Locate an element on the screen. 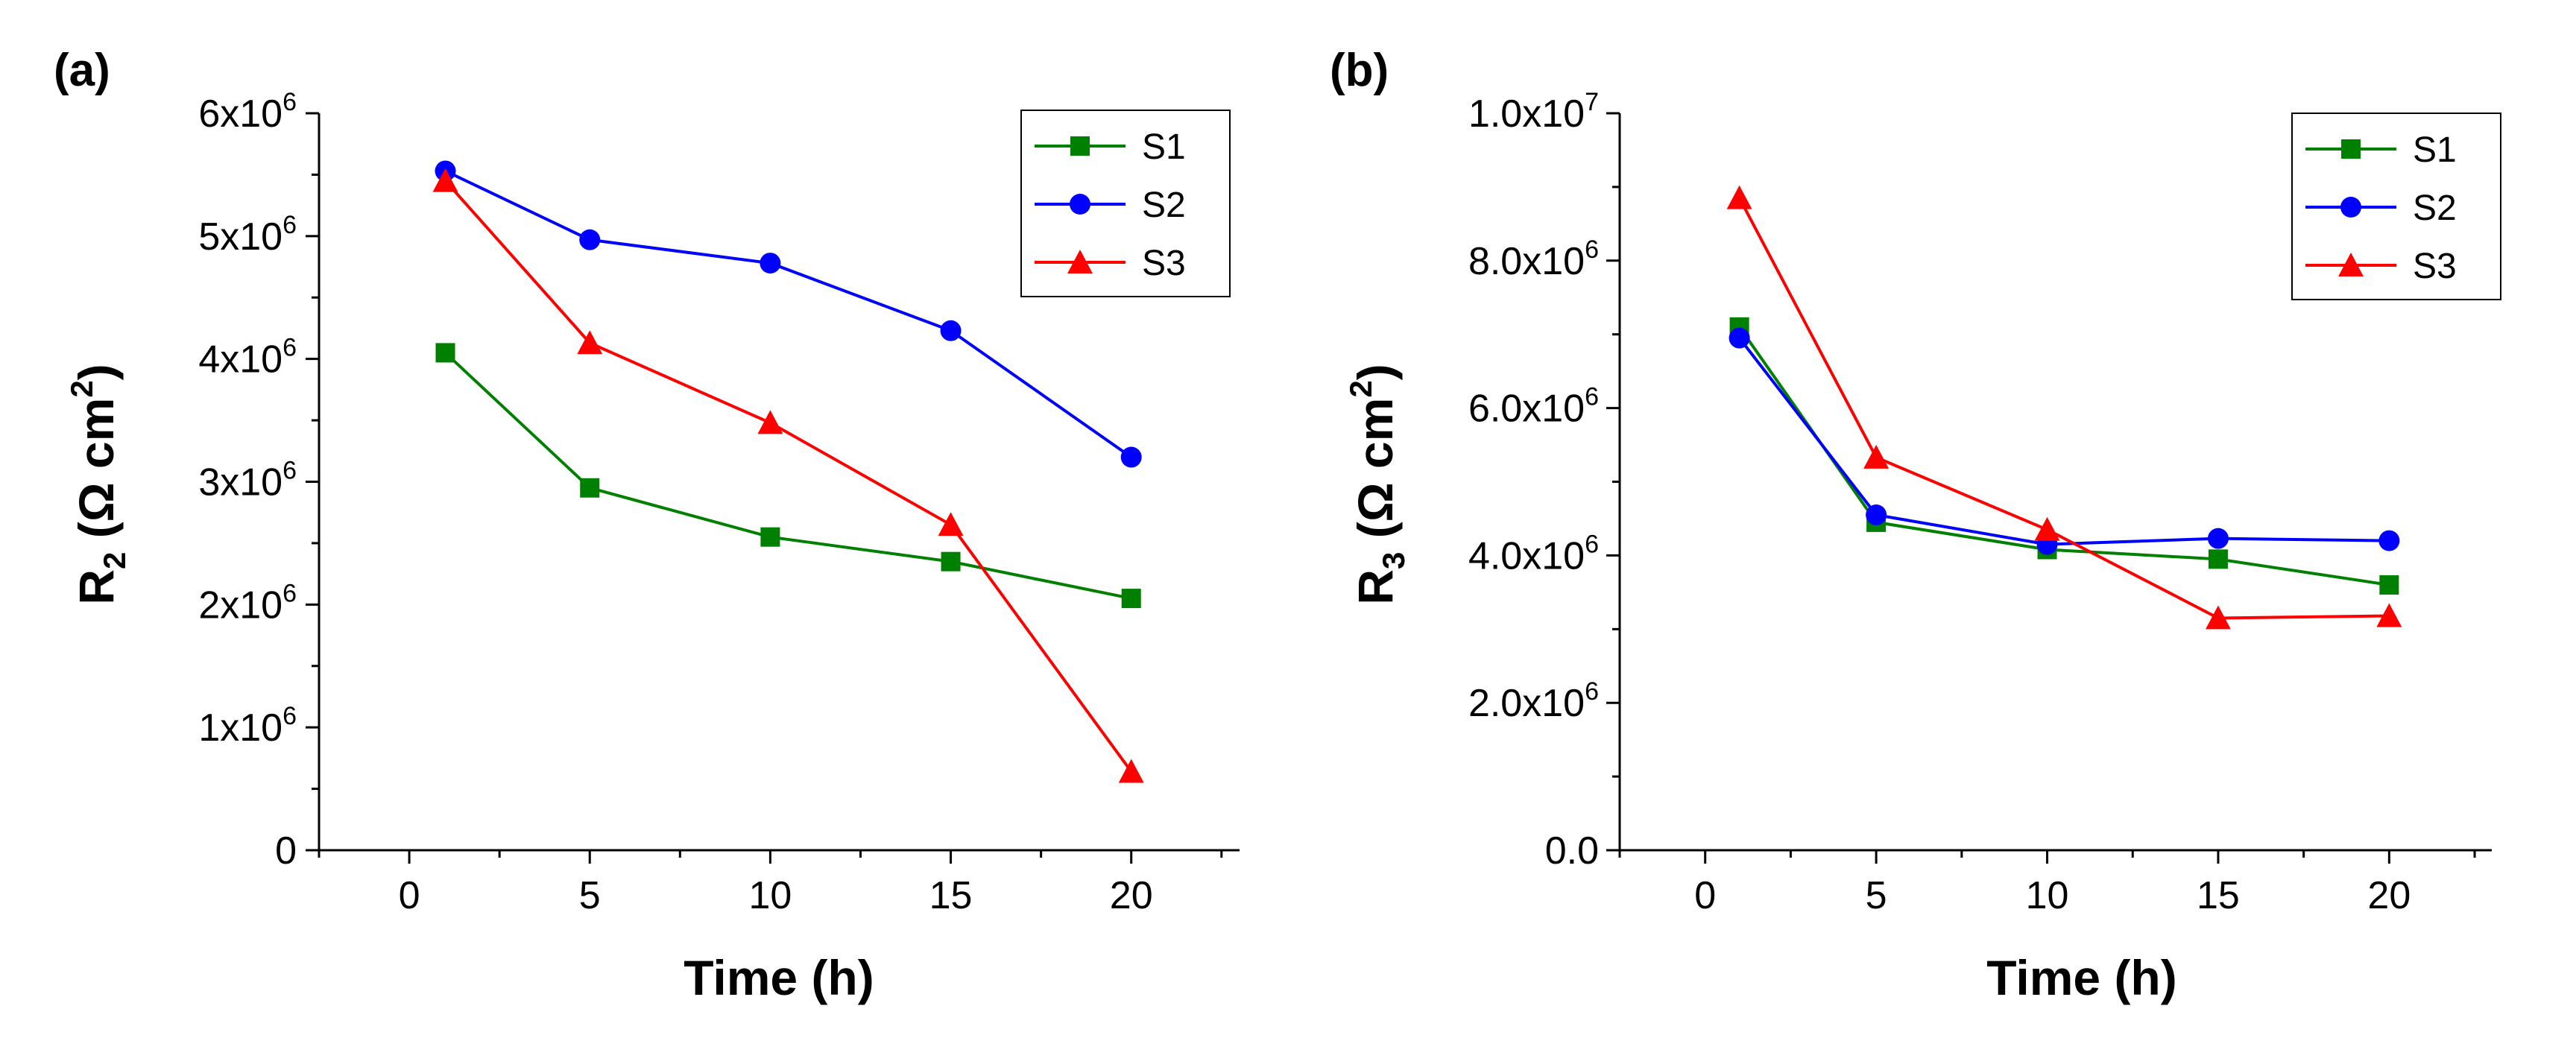 This screenshot has height=1038, width=2576. y-tick-label: 5x10⁶ is located at coordinates (247, 235).